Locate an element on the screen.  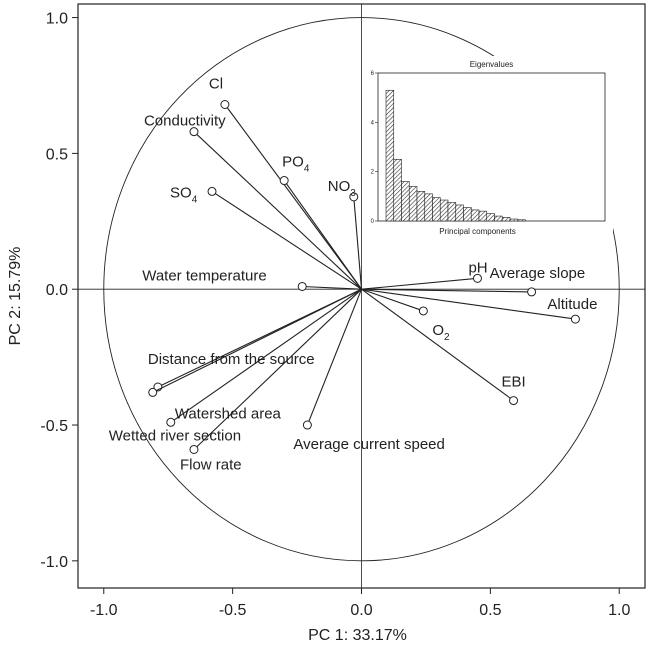
y-tick-label: 0.0 is located at coordinates (57, 290).